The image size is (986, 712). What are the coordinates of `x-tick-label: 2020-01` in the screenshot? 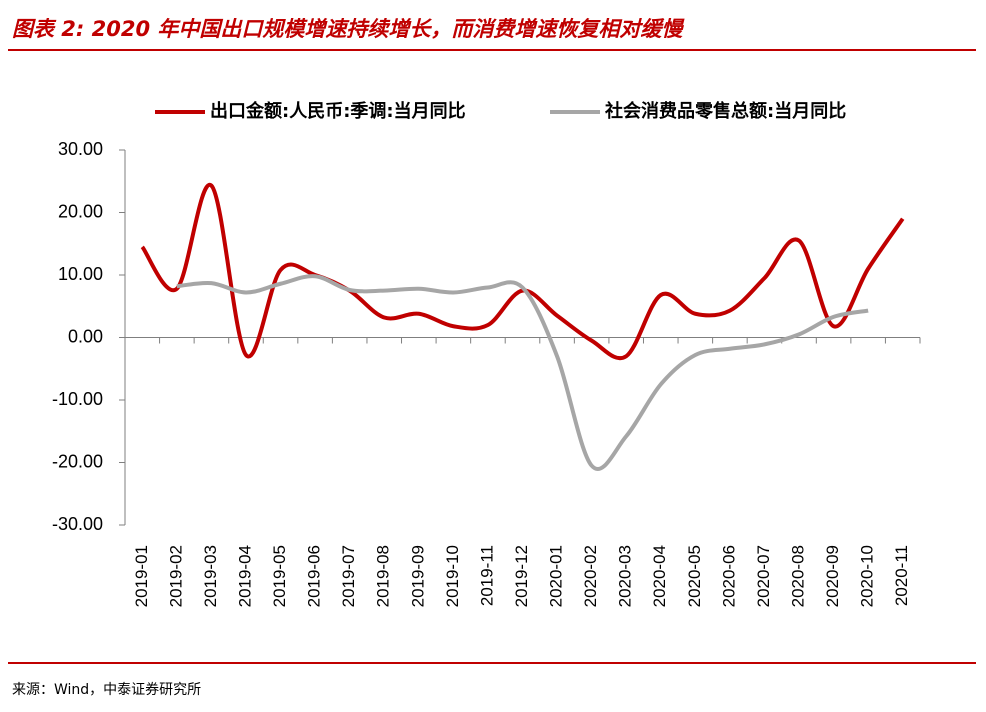 It's located at (556, 576).